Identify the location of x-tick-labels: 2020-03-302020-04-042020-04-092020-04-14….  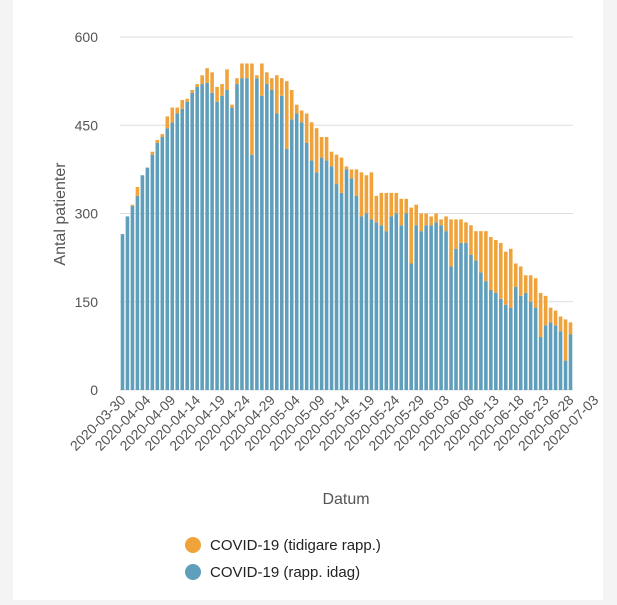
(334, 423).